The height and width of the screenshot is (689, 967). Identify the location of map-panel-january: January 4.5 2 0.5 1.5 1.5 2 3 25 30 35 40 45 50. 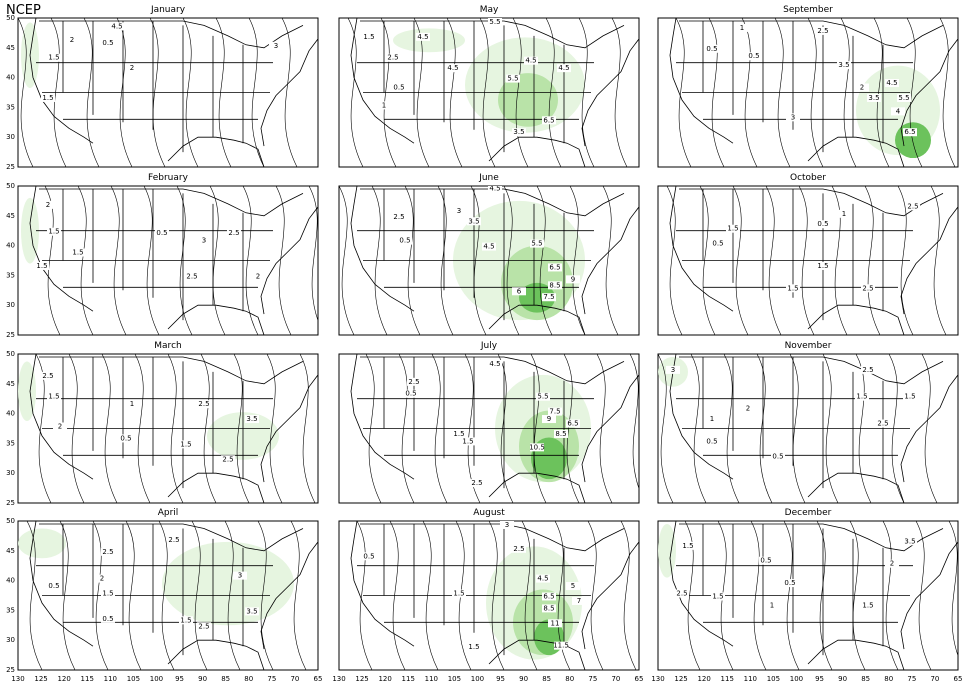
(162, 88).